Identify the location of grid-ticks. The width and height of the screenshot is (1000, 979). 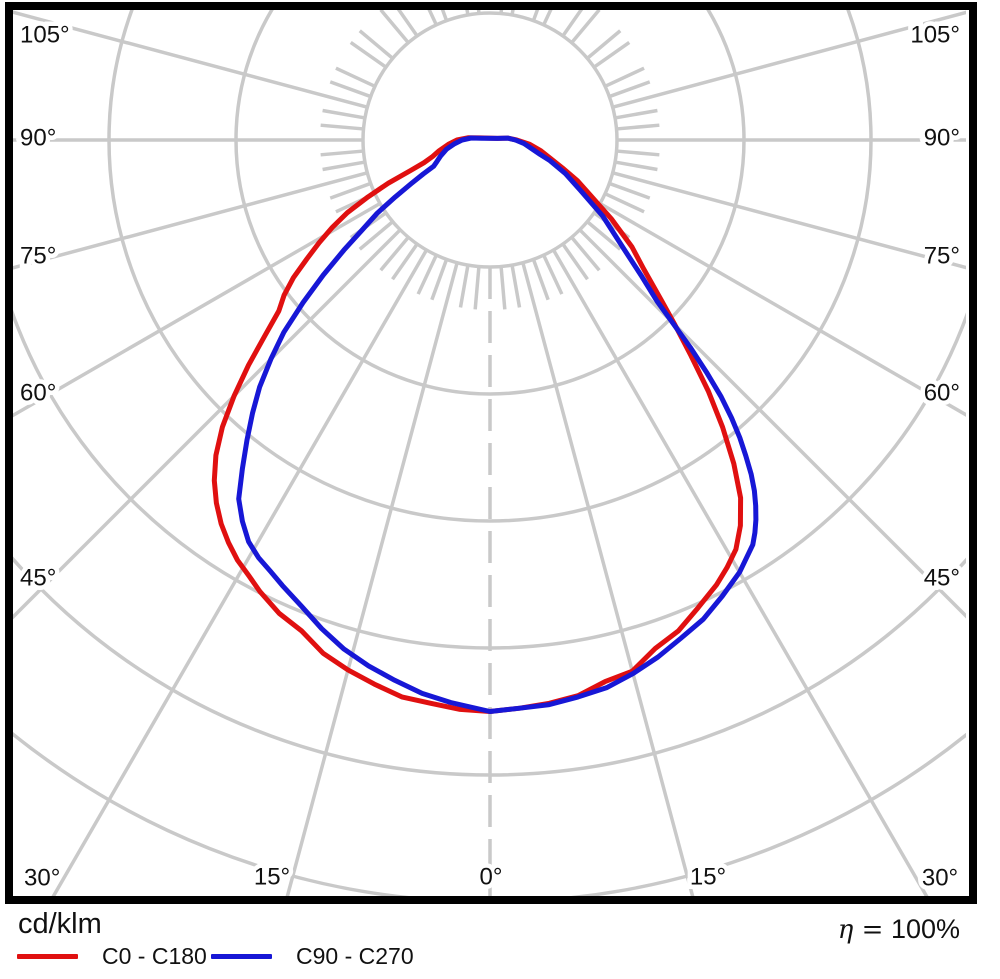
(490, 160).